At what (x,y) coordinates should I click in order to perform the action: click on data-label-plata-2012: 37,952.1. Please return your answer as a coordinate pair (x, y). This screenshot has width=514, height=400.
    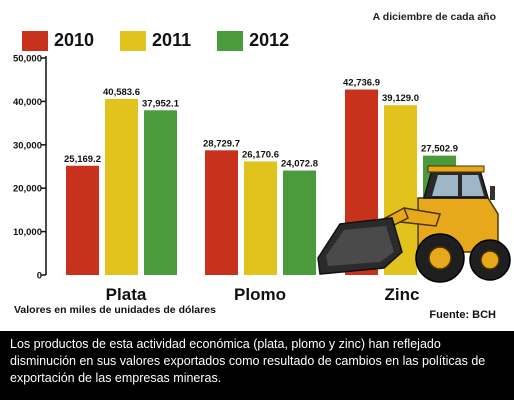
    Looking at the image, I should click on (161, 103).